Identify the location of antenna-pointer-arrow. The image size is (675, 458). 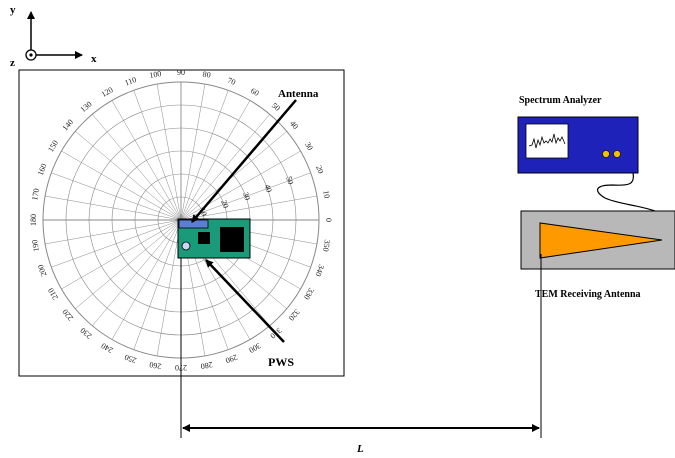
(244, 161).